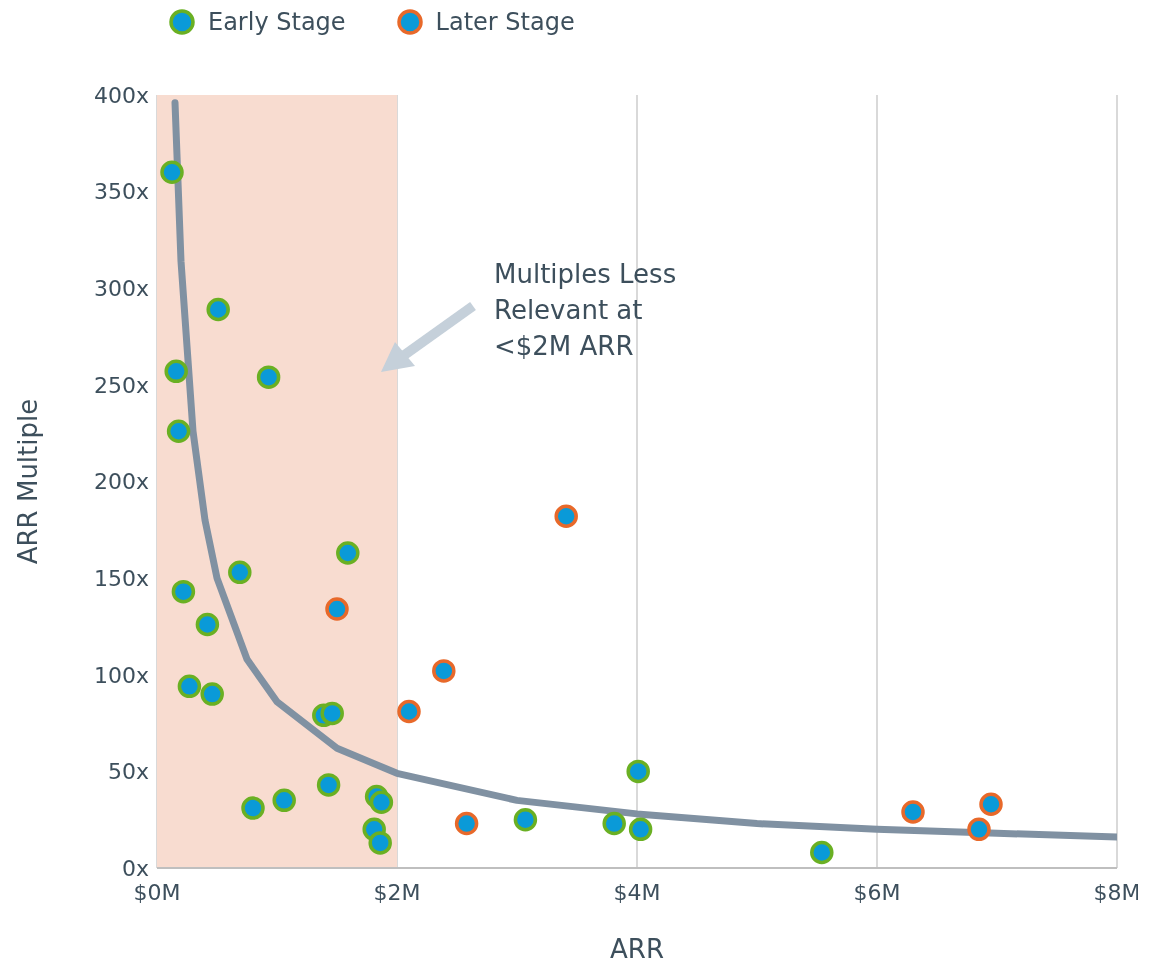  I want to click on y-tick-label: 150x, so click(121, 578).